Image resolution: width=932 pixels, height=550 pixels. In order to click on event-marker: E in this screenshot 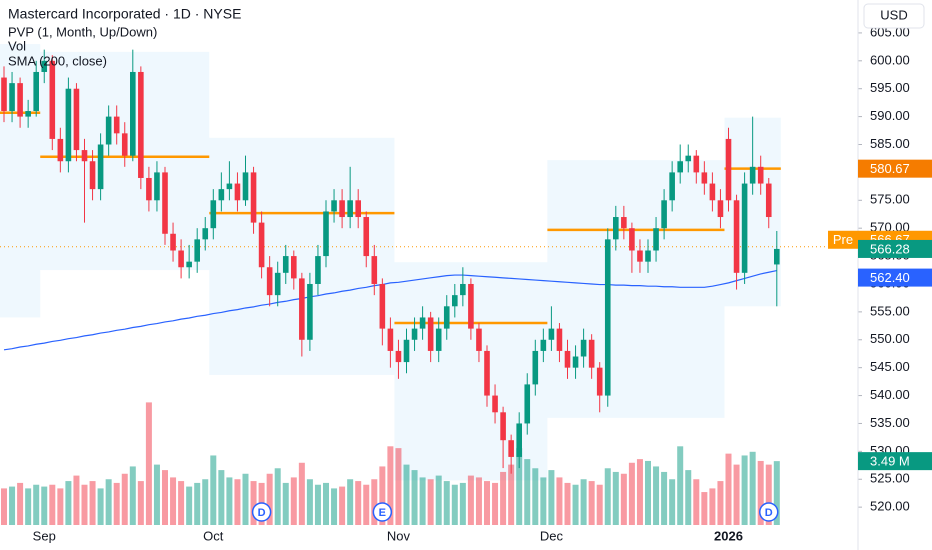, I will do `click(382, 512)`.